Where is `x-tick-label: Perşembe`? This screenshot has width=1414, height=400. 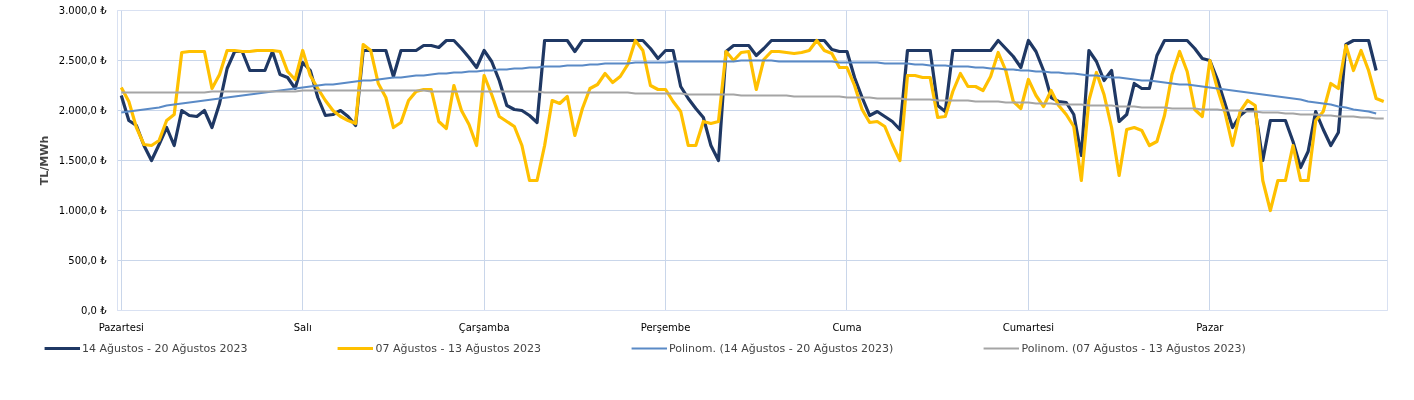
x-tick-label: Perşembe is located at coordinates (665, 327).